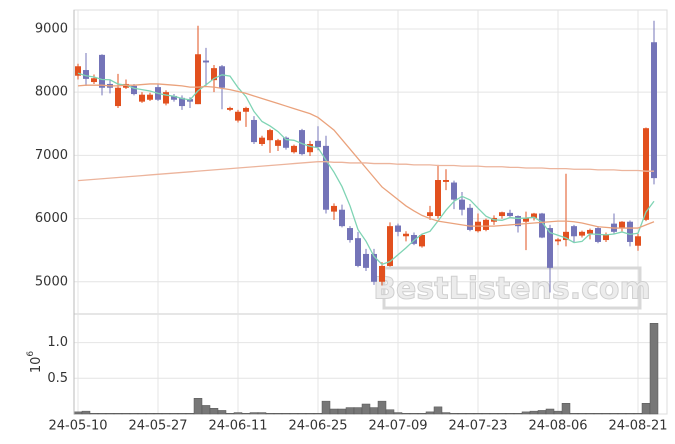  What do you see at coordinates (557, 426) in the screenshot?
I see `x-tick-label: 24-08-06` at bounding box center [557, 426].